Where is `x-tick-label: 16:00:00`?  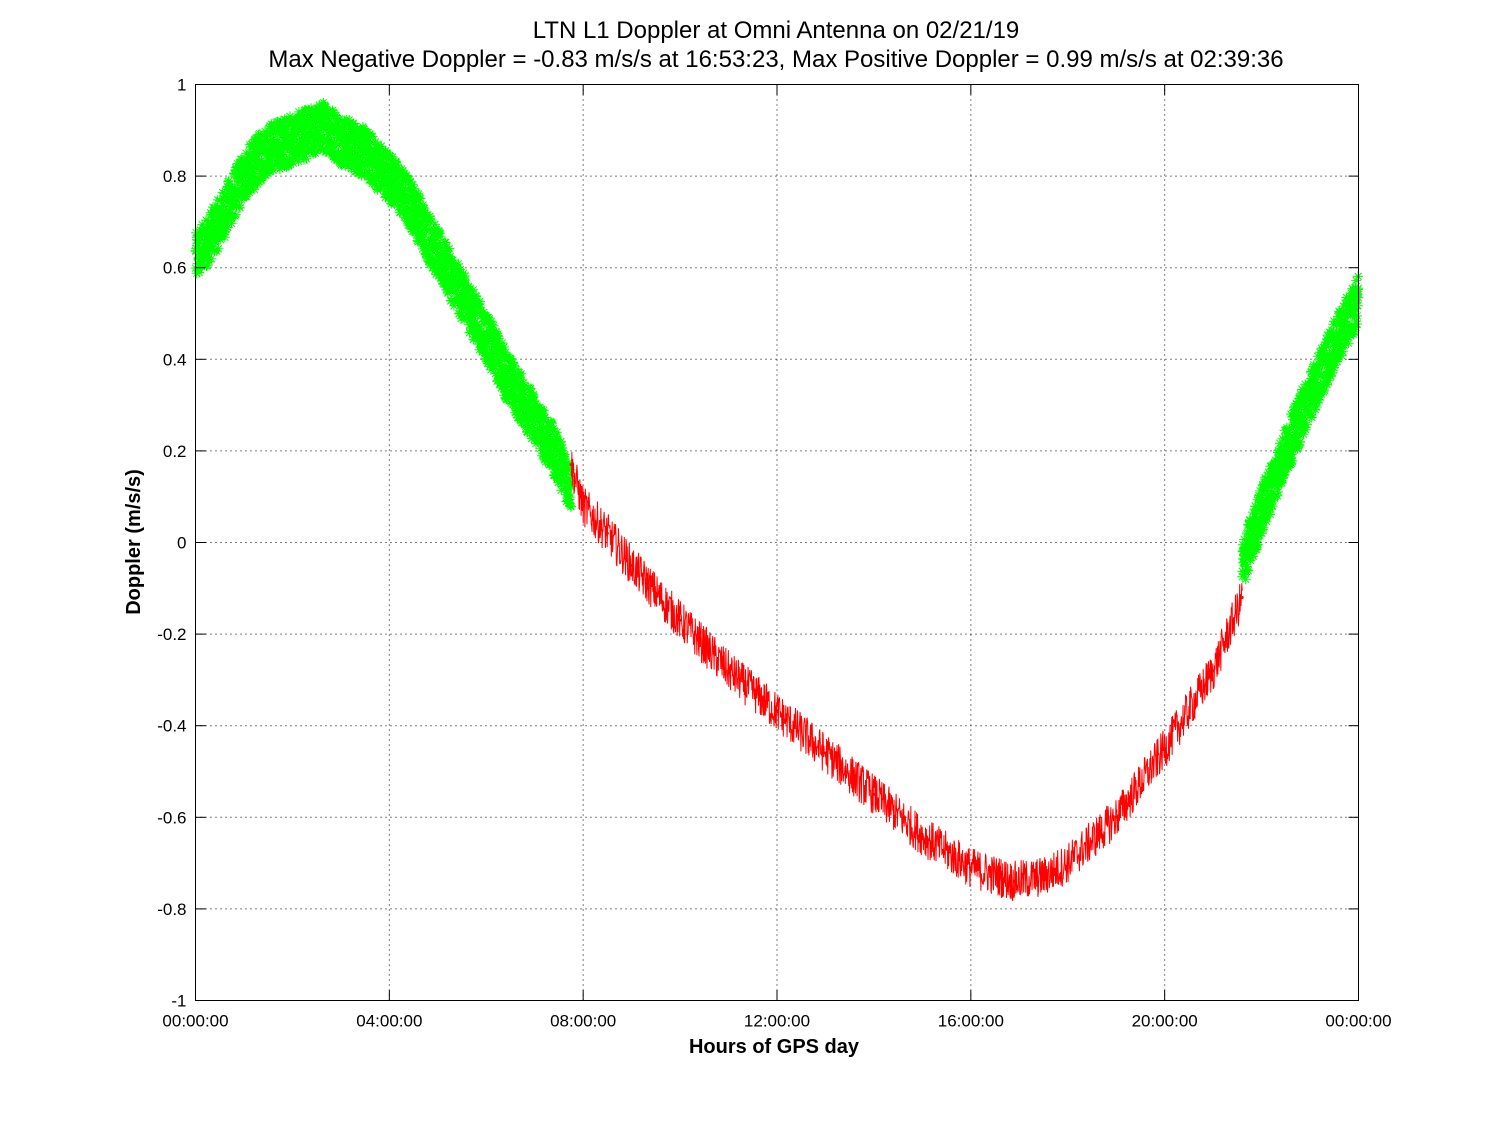
x-tick-label: 16:00:00 is located at coordinates (971, 1021).